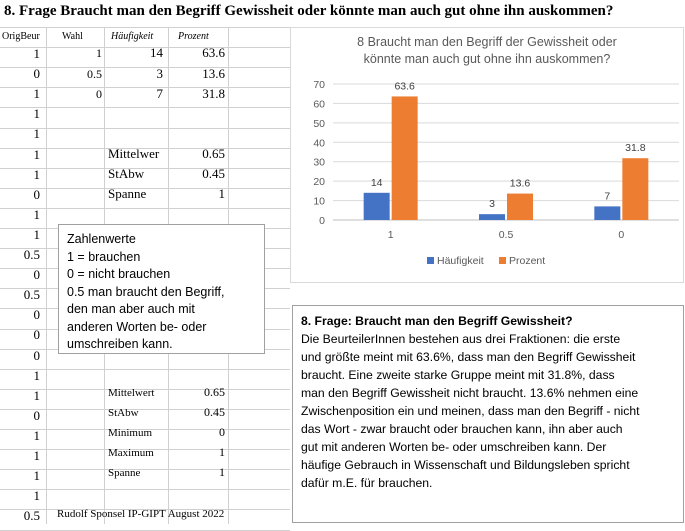  What do you see at coordinates (127, 193) in the screenshot?
I see `stat-label: Spanne` at bounding box center [127, 193].